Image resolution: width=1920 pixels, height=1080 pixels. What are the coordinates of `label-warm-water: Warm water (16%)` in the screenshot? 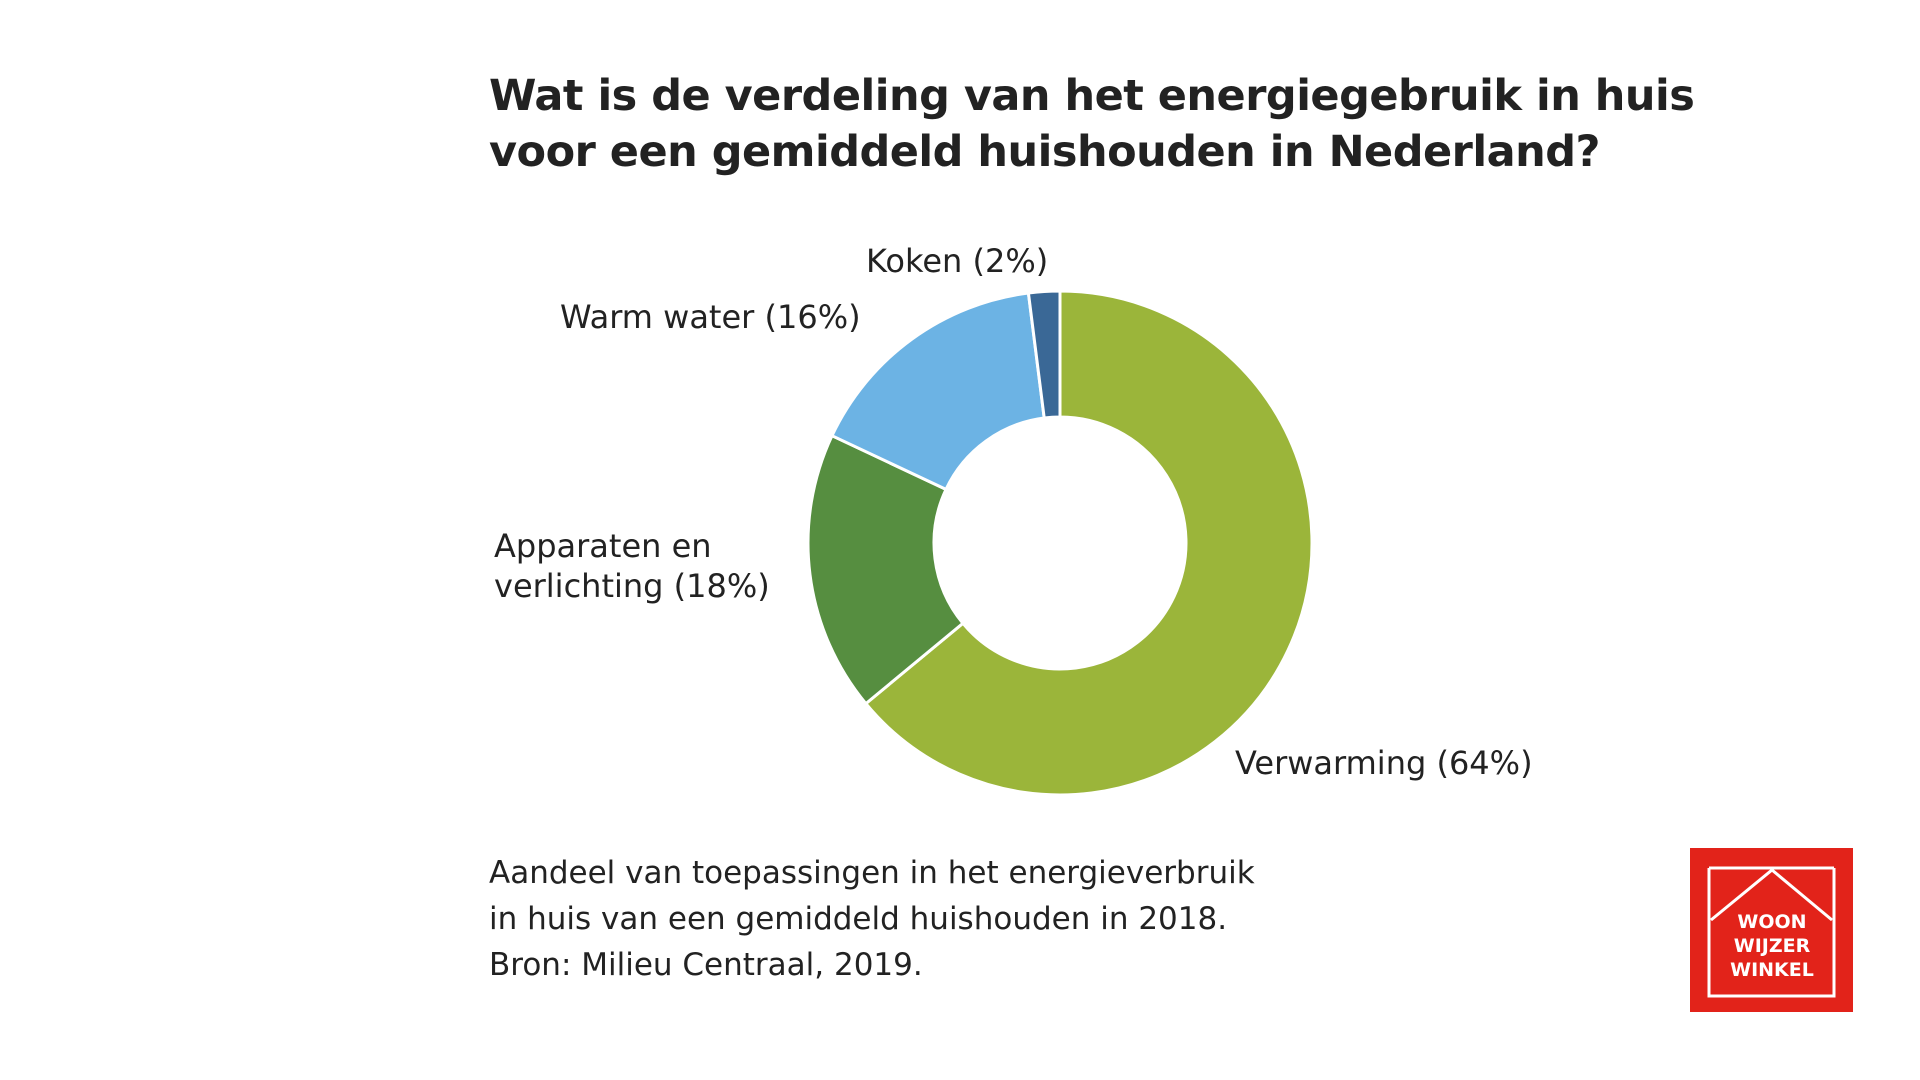 It's located at (710, 317).